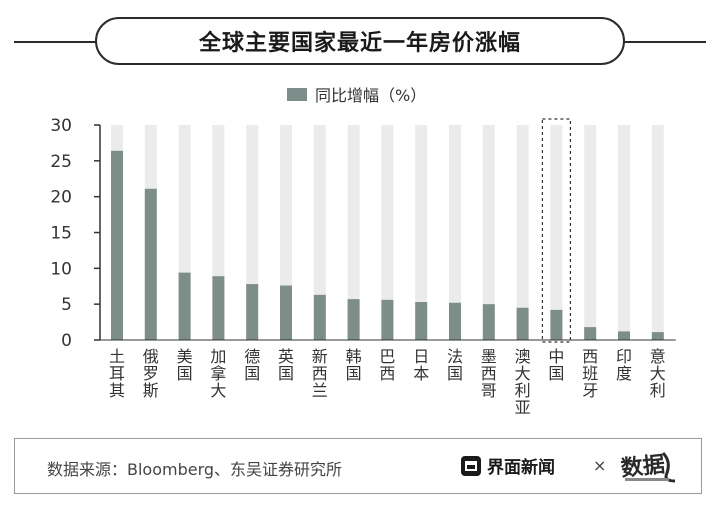 The height and width of the screenshot is (514, 720). Describe the element at coordinates (665, 42) in the screenshot. I see `title-rule-right` at that location.